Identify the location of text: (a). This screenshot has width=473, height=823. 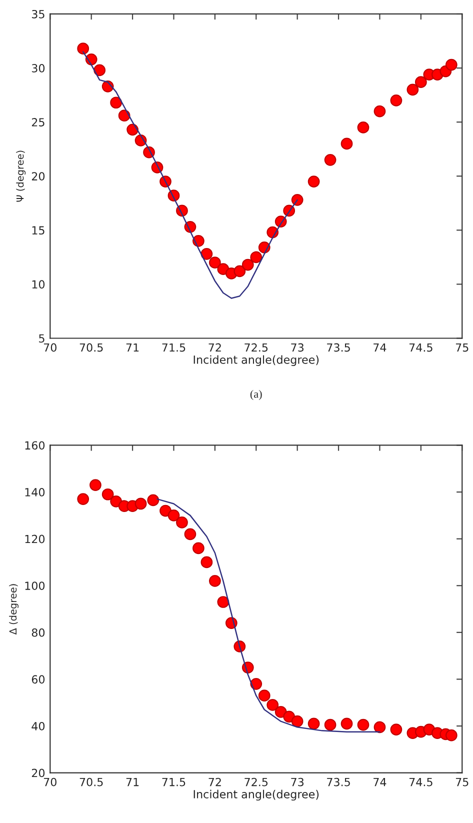
(256, 395).